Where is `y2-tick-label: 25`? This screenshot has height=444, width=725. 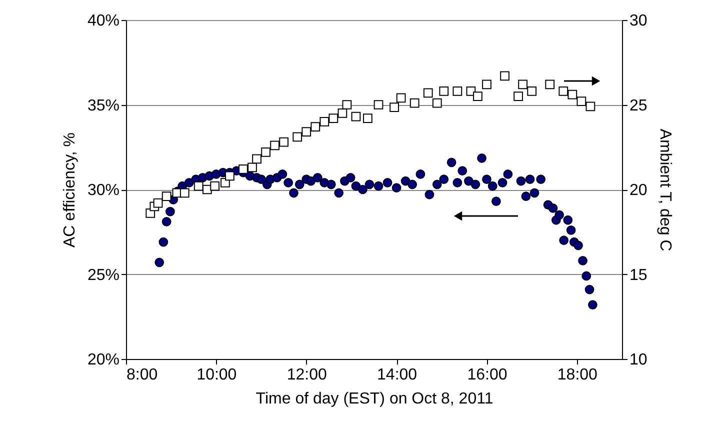 y2-tick-label: 25 is located at coordinates (639, 105).